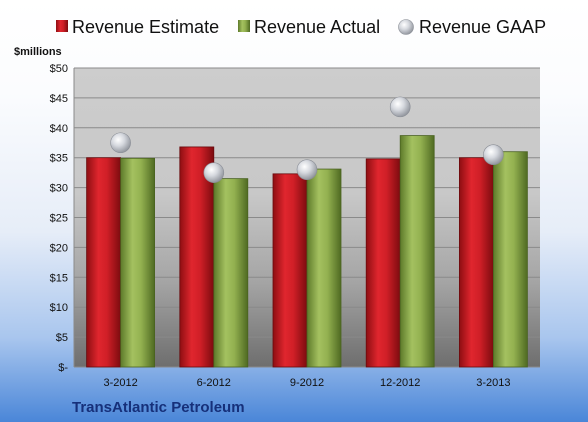  What do you see at coordinates (214, 383) in the screenshot?
I see `x-tick-label: 6-2012` at bounding box center [214, 383].